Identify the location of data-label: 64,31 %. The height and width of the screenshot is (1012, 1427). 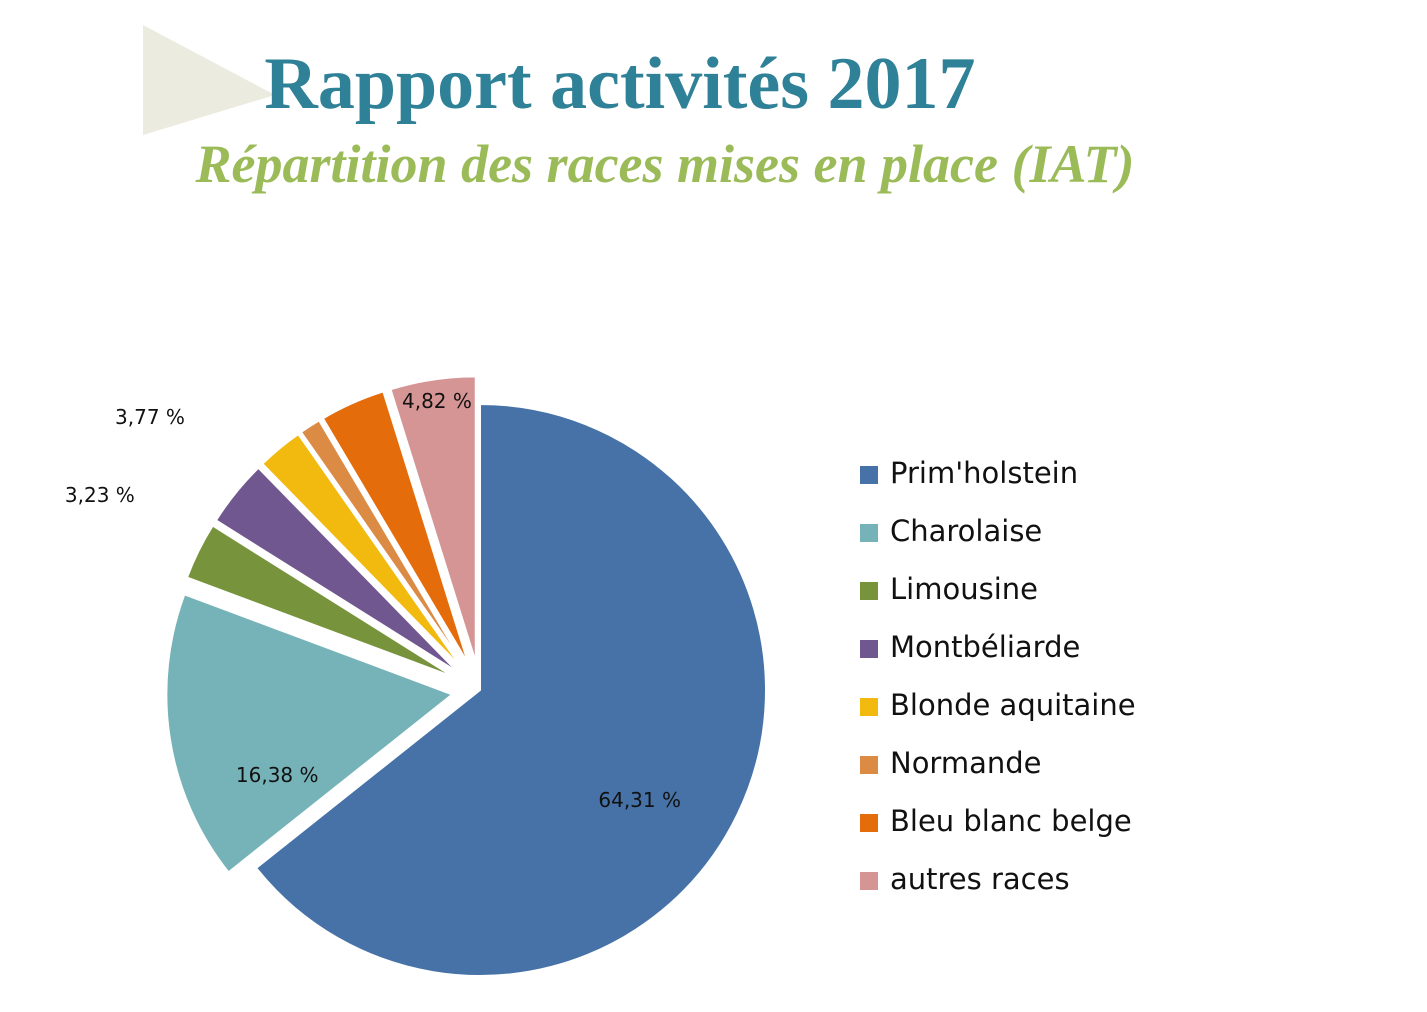
(639, 800).